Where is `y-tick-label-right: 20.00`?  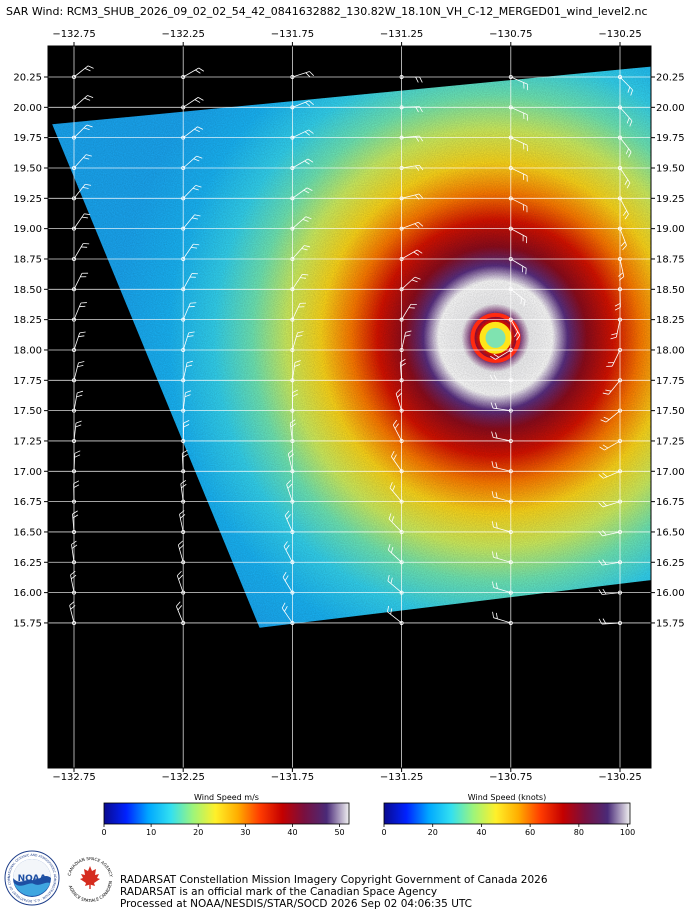
y-tick-label-right: 20.00 is located at coordinates (670, 108).